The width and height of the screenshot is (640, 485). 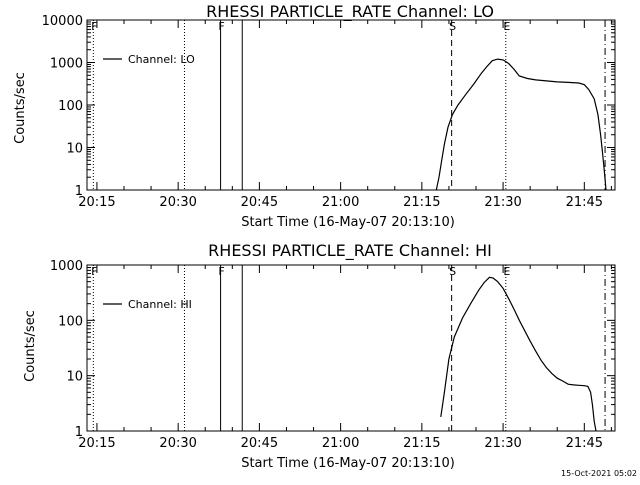 What do you see at coordinates (584, 202) in the screenshot?
I see `lo-x-tick-label: 21:45` at bounding box center [584, 202].